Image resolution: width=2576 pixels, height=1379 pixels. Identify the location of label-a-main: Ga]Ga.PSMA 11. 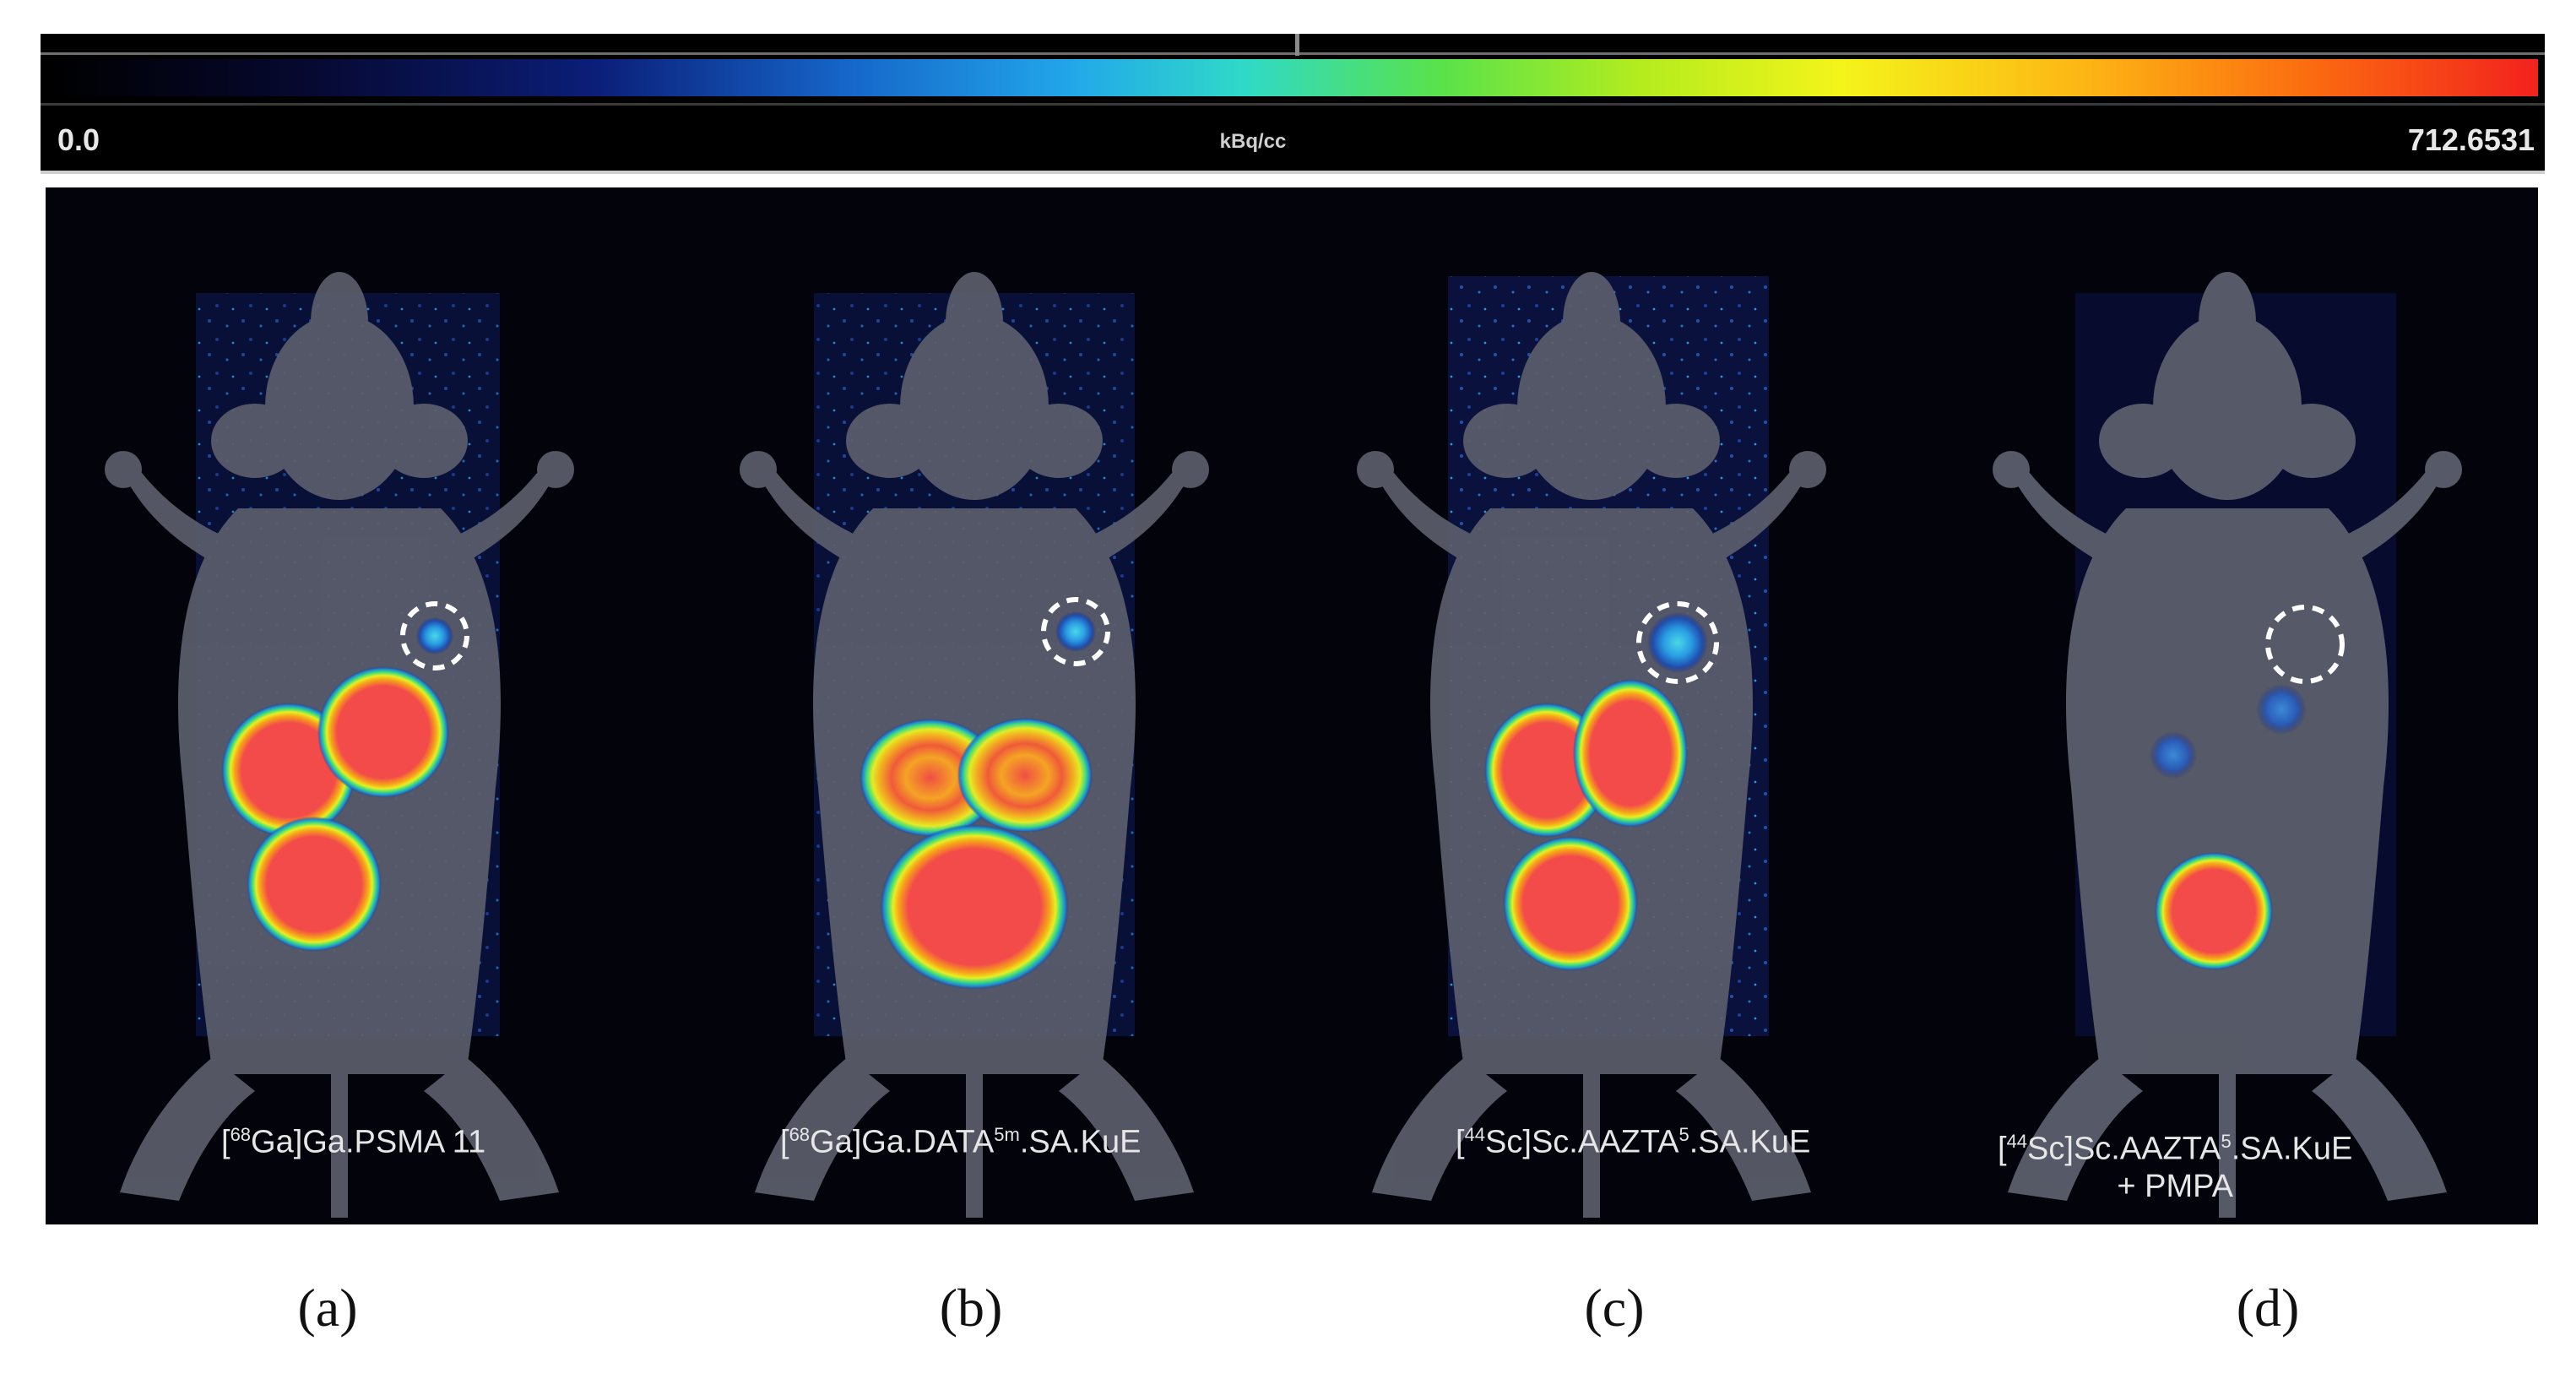
(369, 1142).